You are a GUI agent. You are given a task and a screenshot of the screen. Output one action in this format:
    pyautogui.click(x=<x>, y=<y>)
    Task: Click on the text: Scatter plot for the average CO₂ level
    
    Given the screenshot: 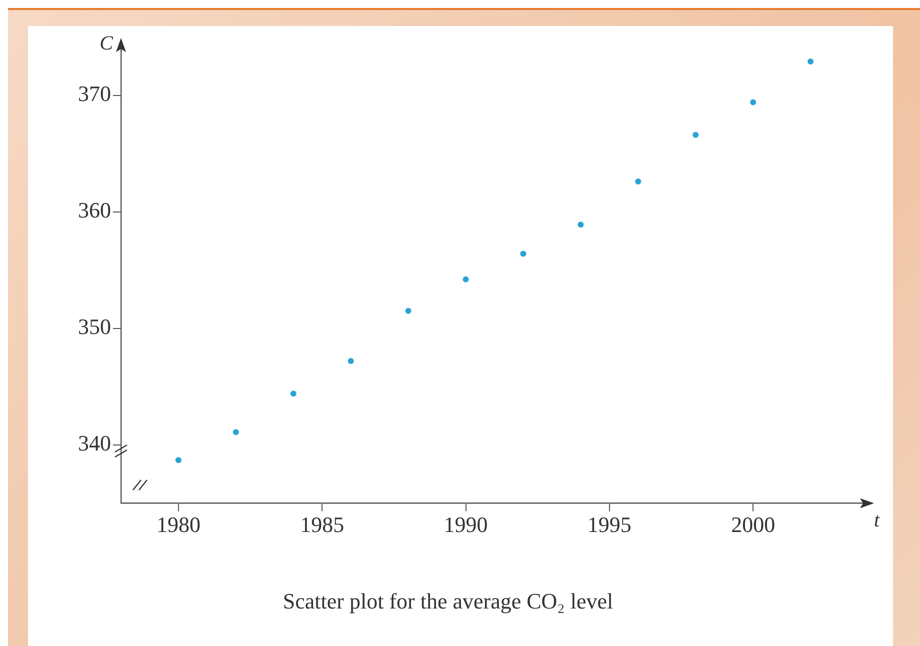 What is the action you would take?
    pyautogui.click(x=448, y=601)
    